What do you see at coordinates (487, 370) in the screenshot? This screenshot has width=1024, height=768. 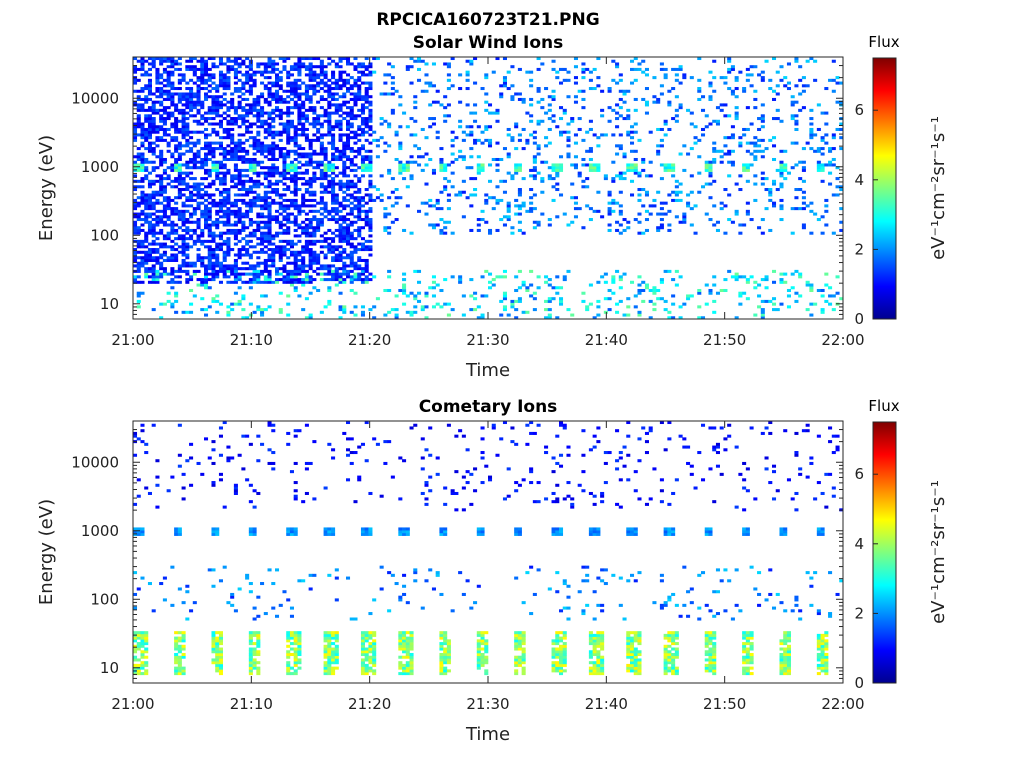 I see `x-axis-label: Time` at bounding box center [487, 370].